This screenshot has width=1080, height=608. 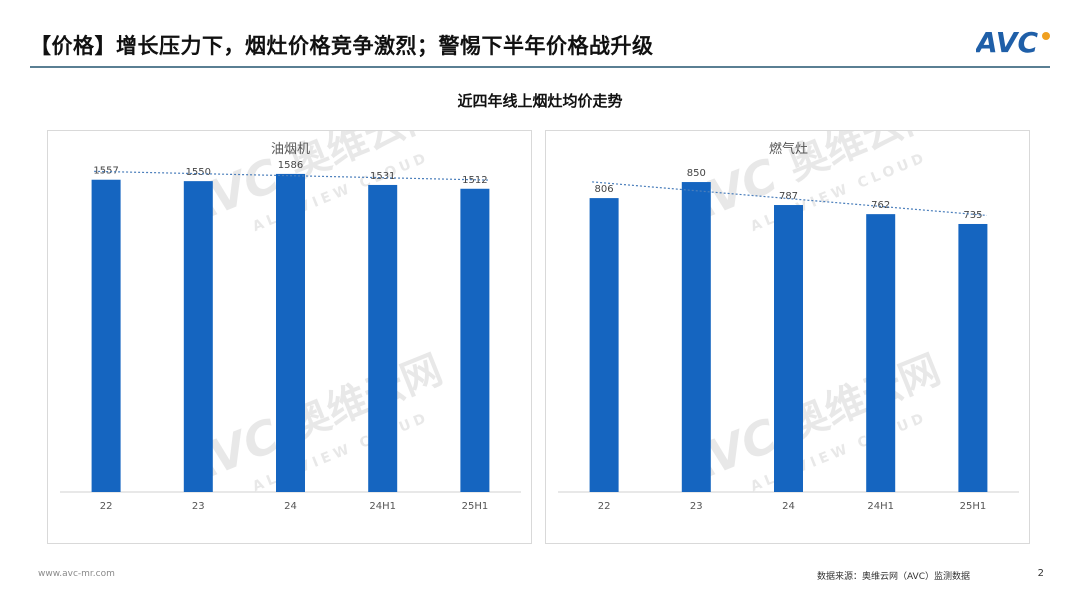 What do you see at coordinates (604, 189) in the screenshot?
I see `data-label: 806` at bounding box center [604, 189].